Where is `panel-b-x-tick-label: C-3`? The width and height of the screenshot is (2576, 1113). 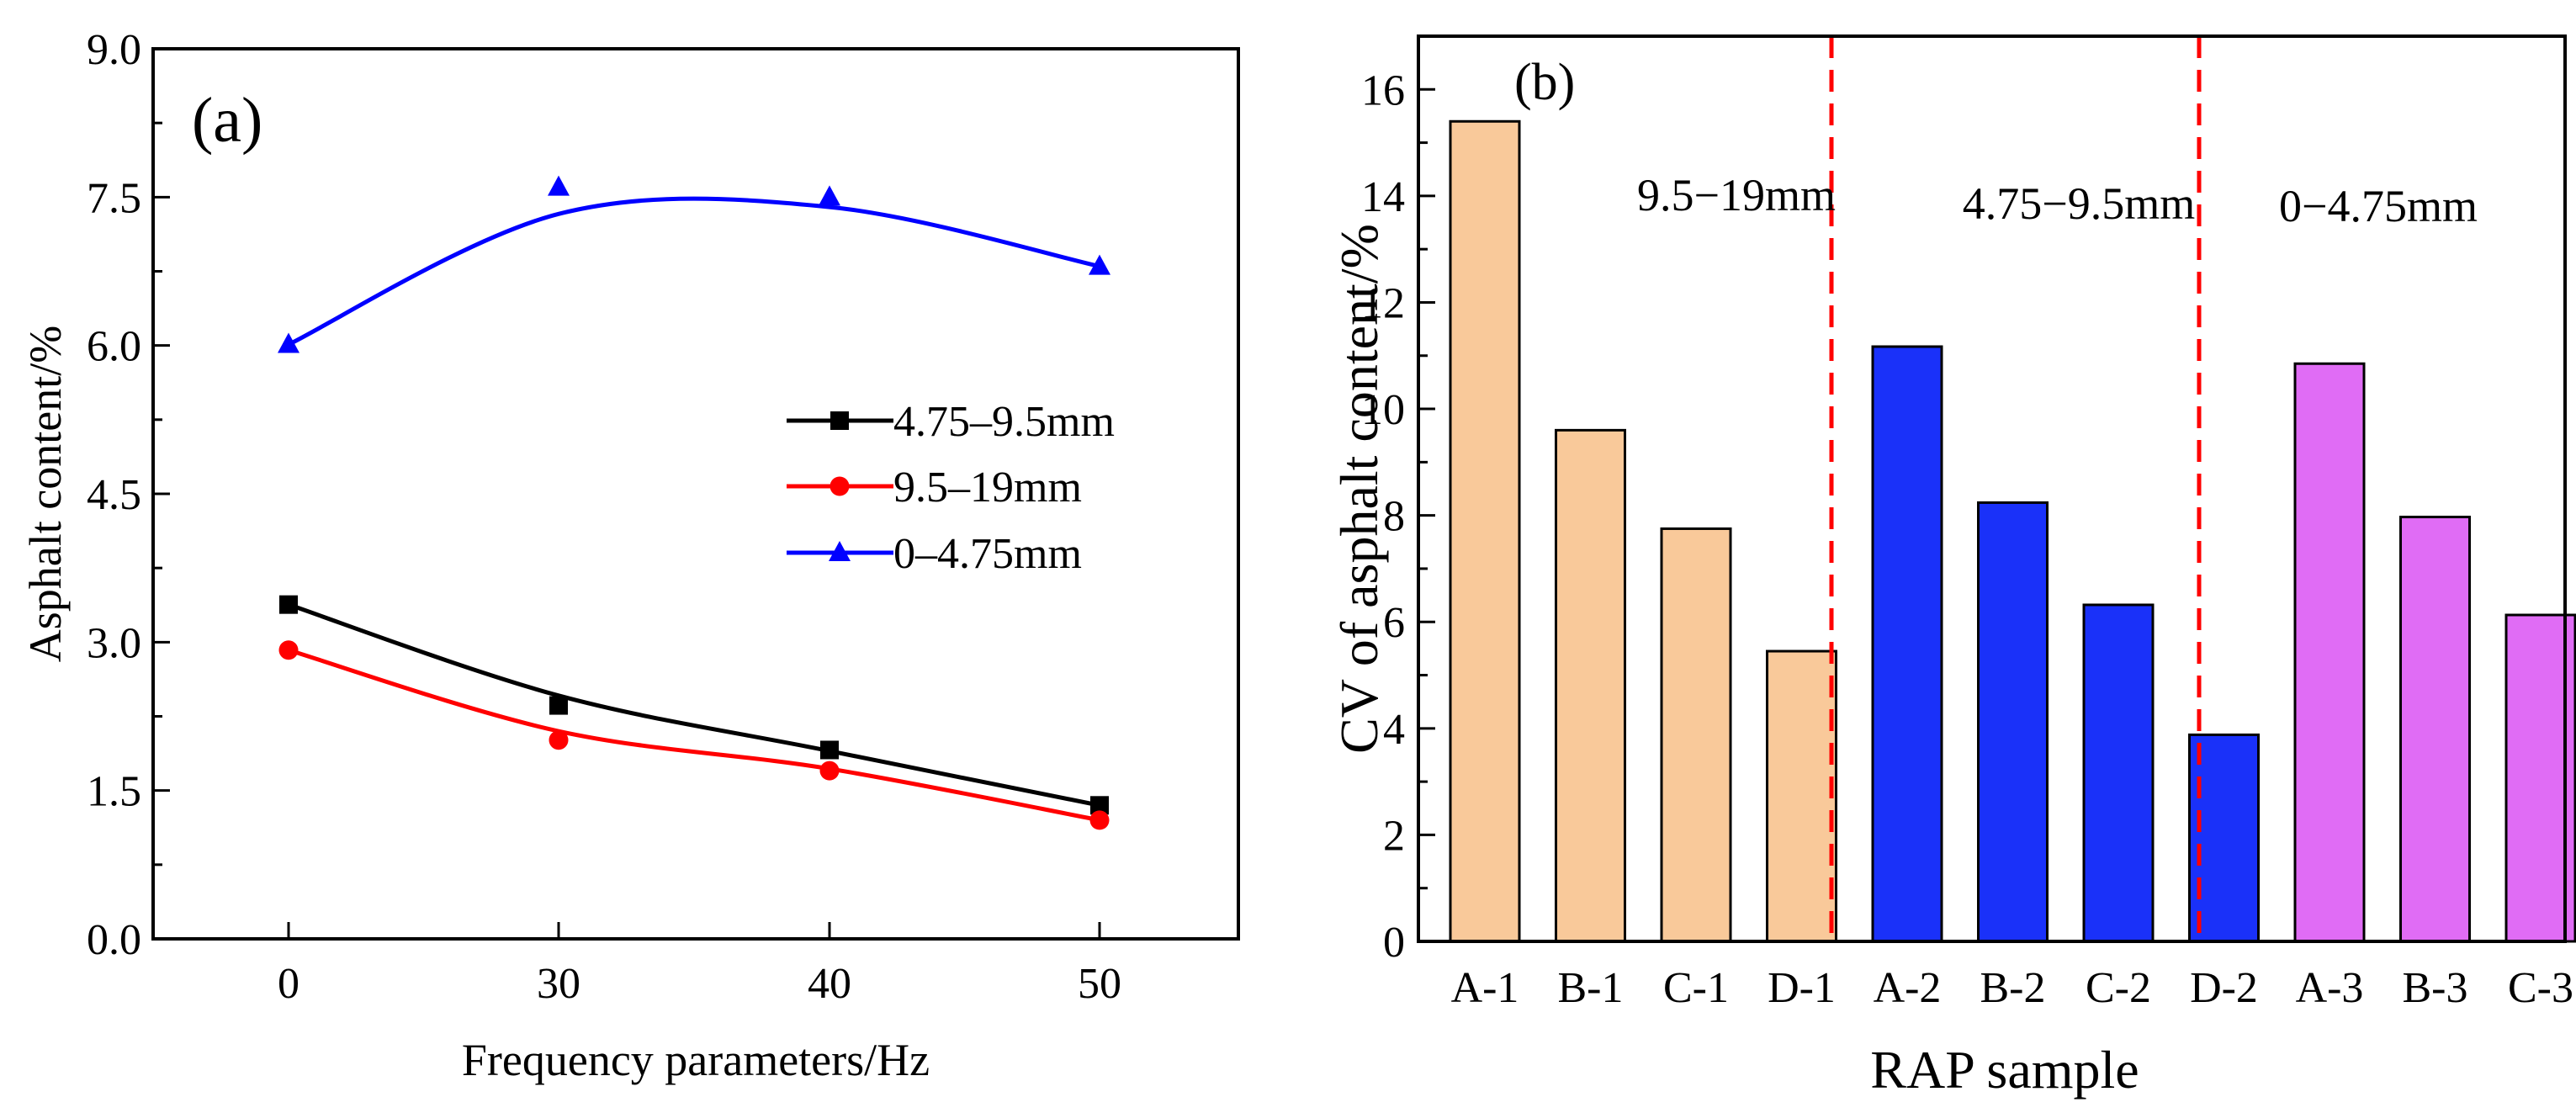 panel-b-x-tick-label: C-3 is located at coordinates (2540, 988).